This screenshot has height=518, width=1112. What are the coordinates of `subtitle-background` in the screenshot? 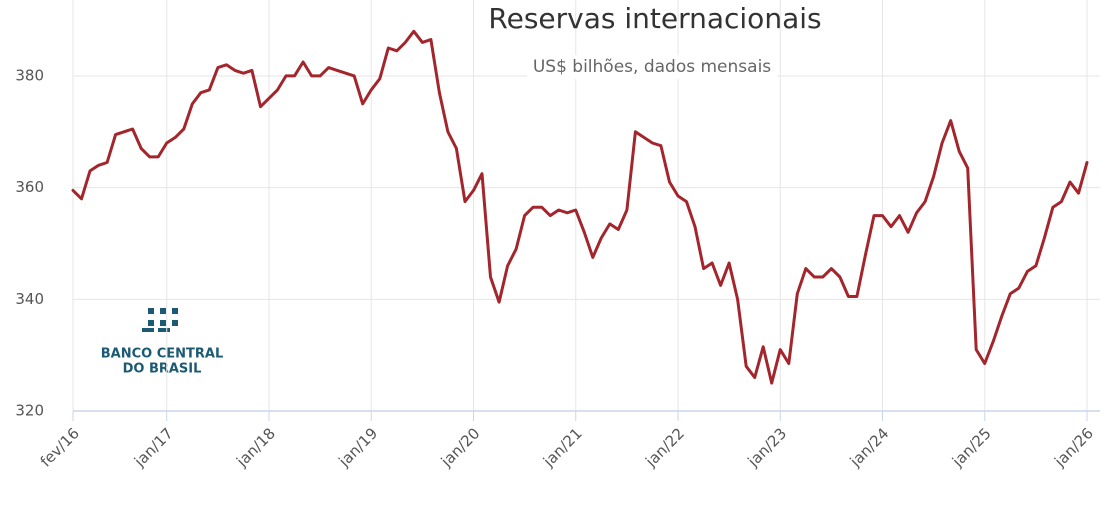 It's located at (652, 67).